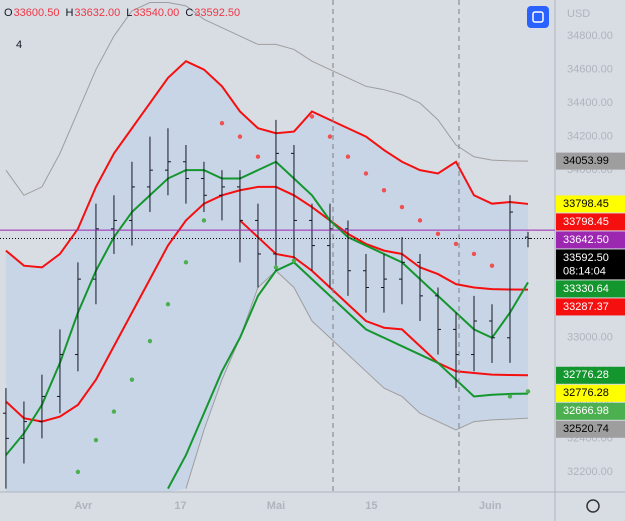  I want to click on x-tick-label: 17, so click(180, 506).